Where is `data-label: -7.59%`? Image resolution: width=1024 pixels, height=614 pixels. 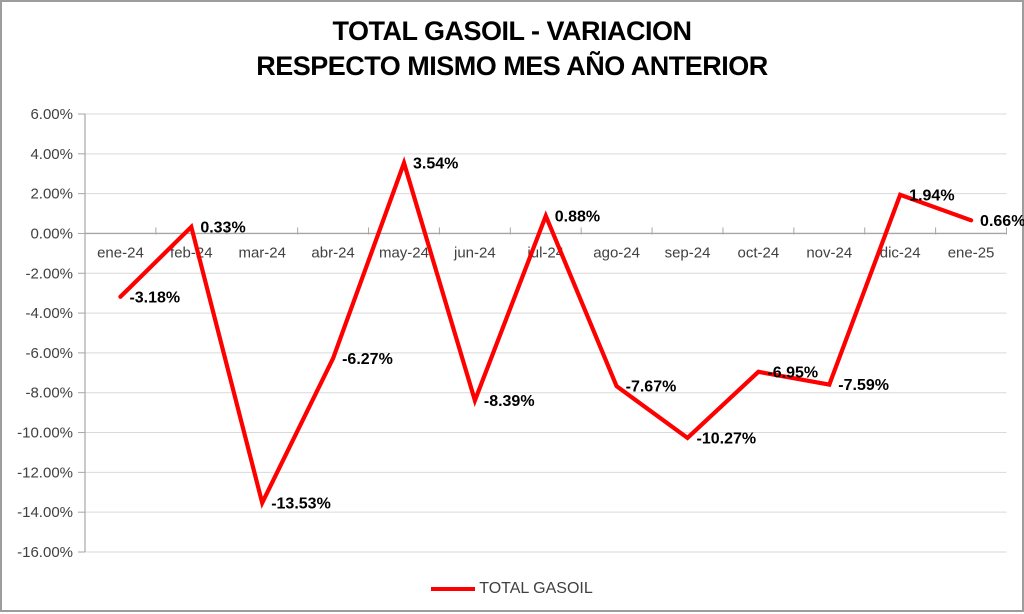 data-label: -7.59% is located at coordinates (863, 385).